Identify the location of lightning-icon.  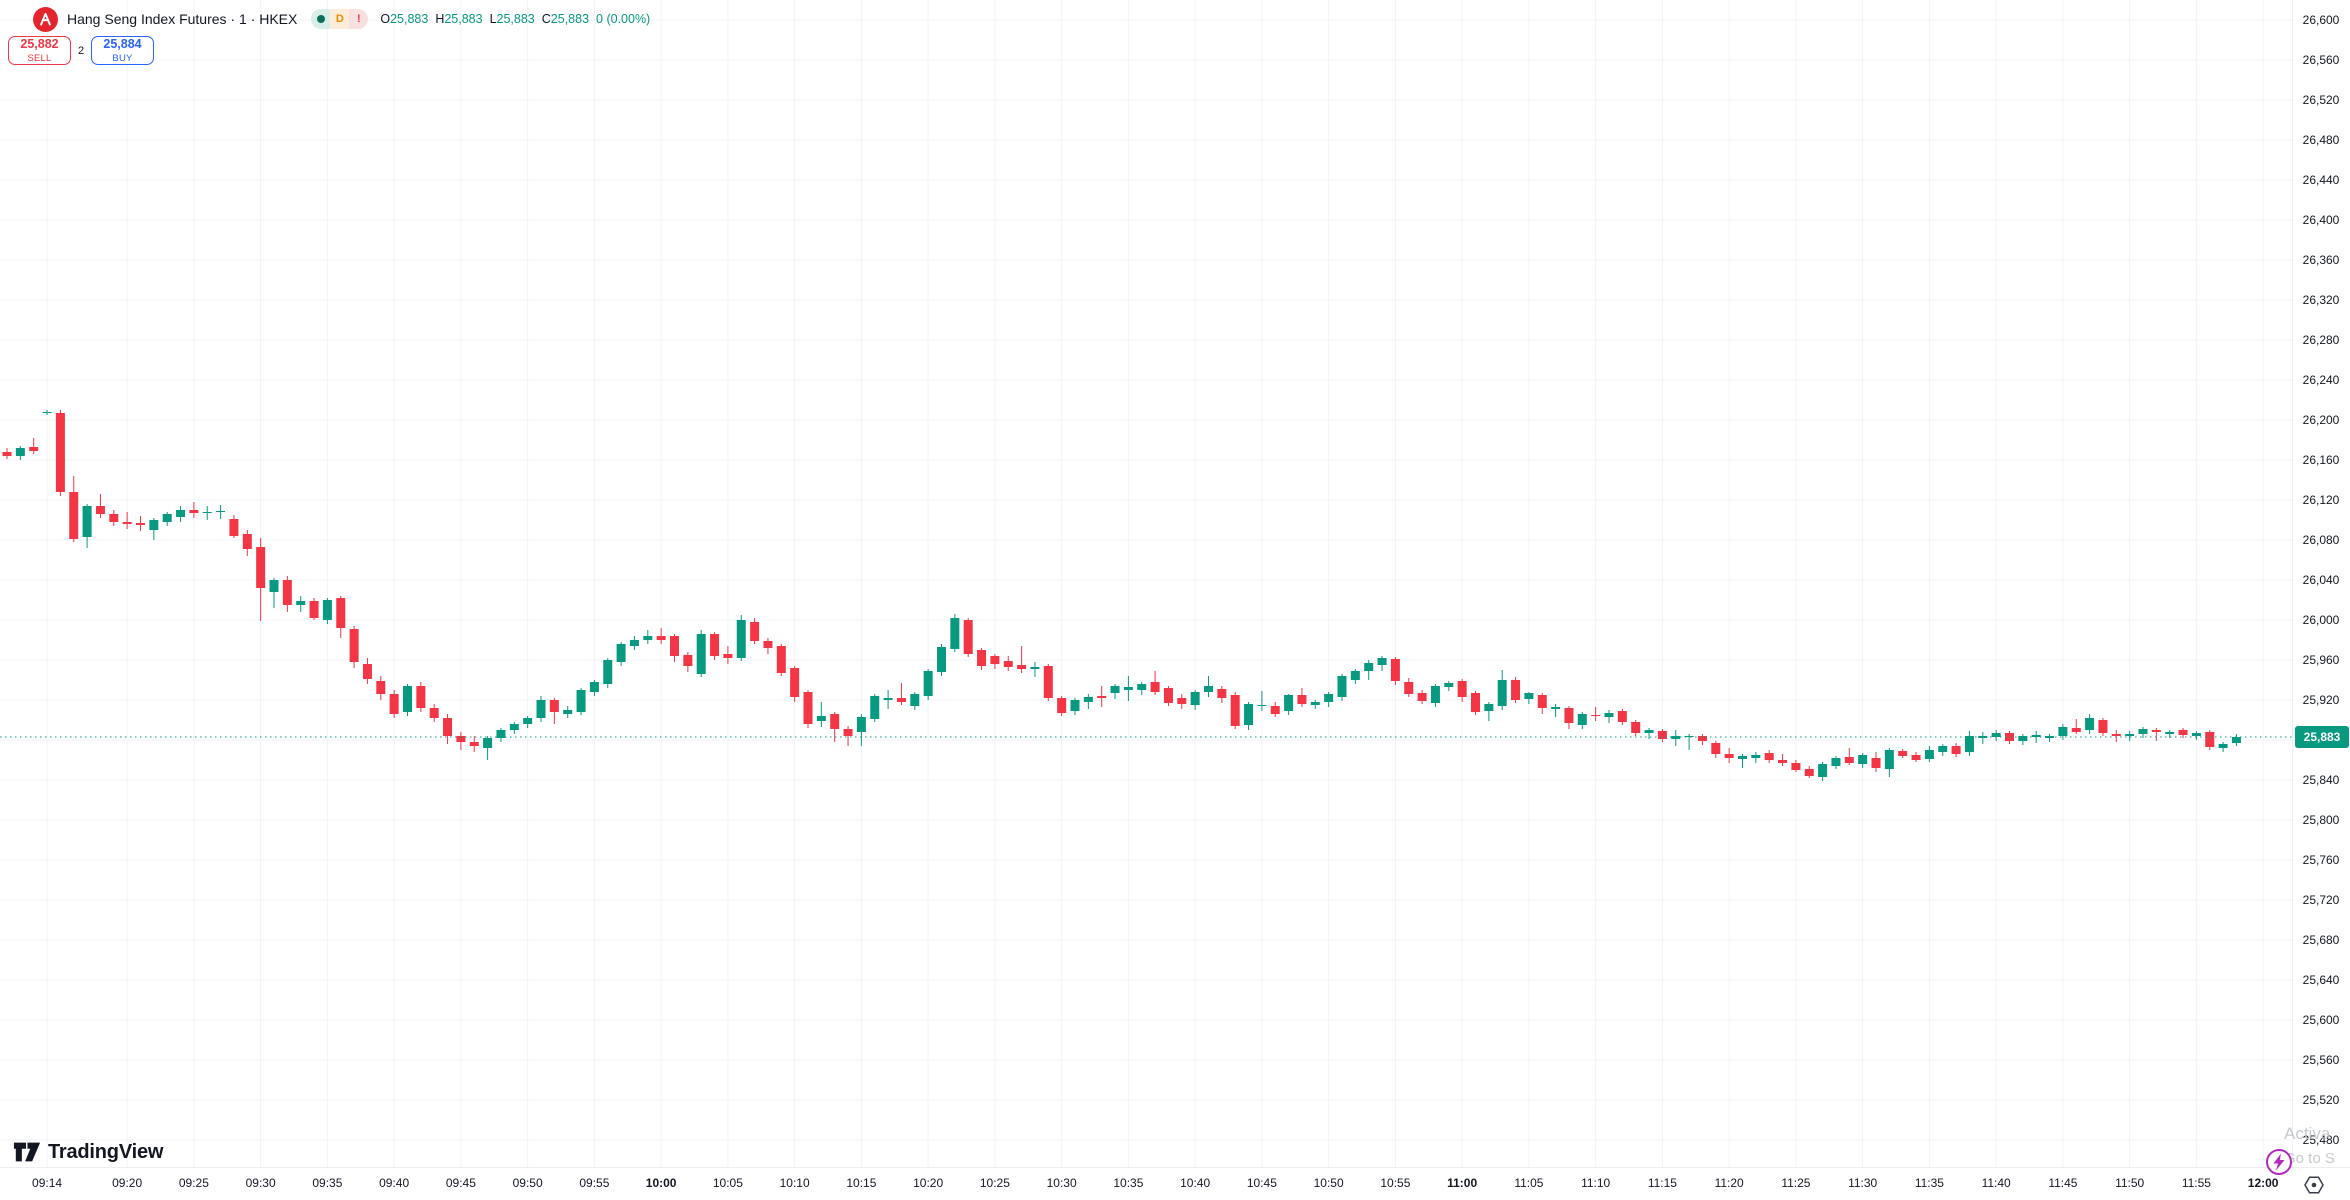
(2279, 1162).